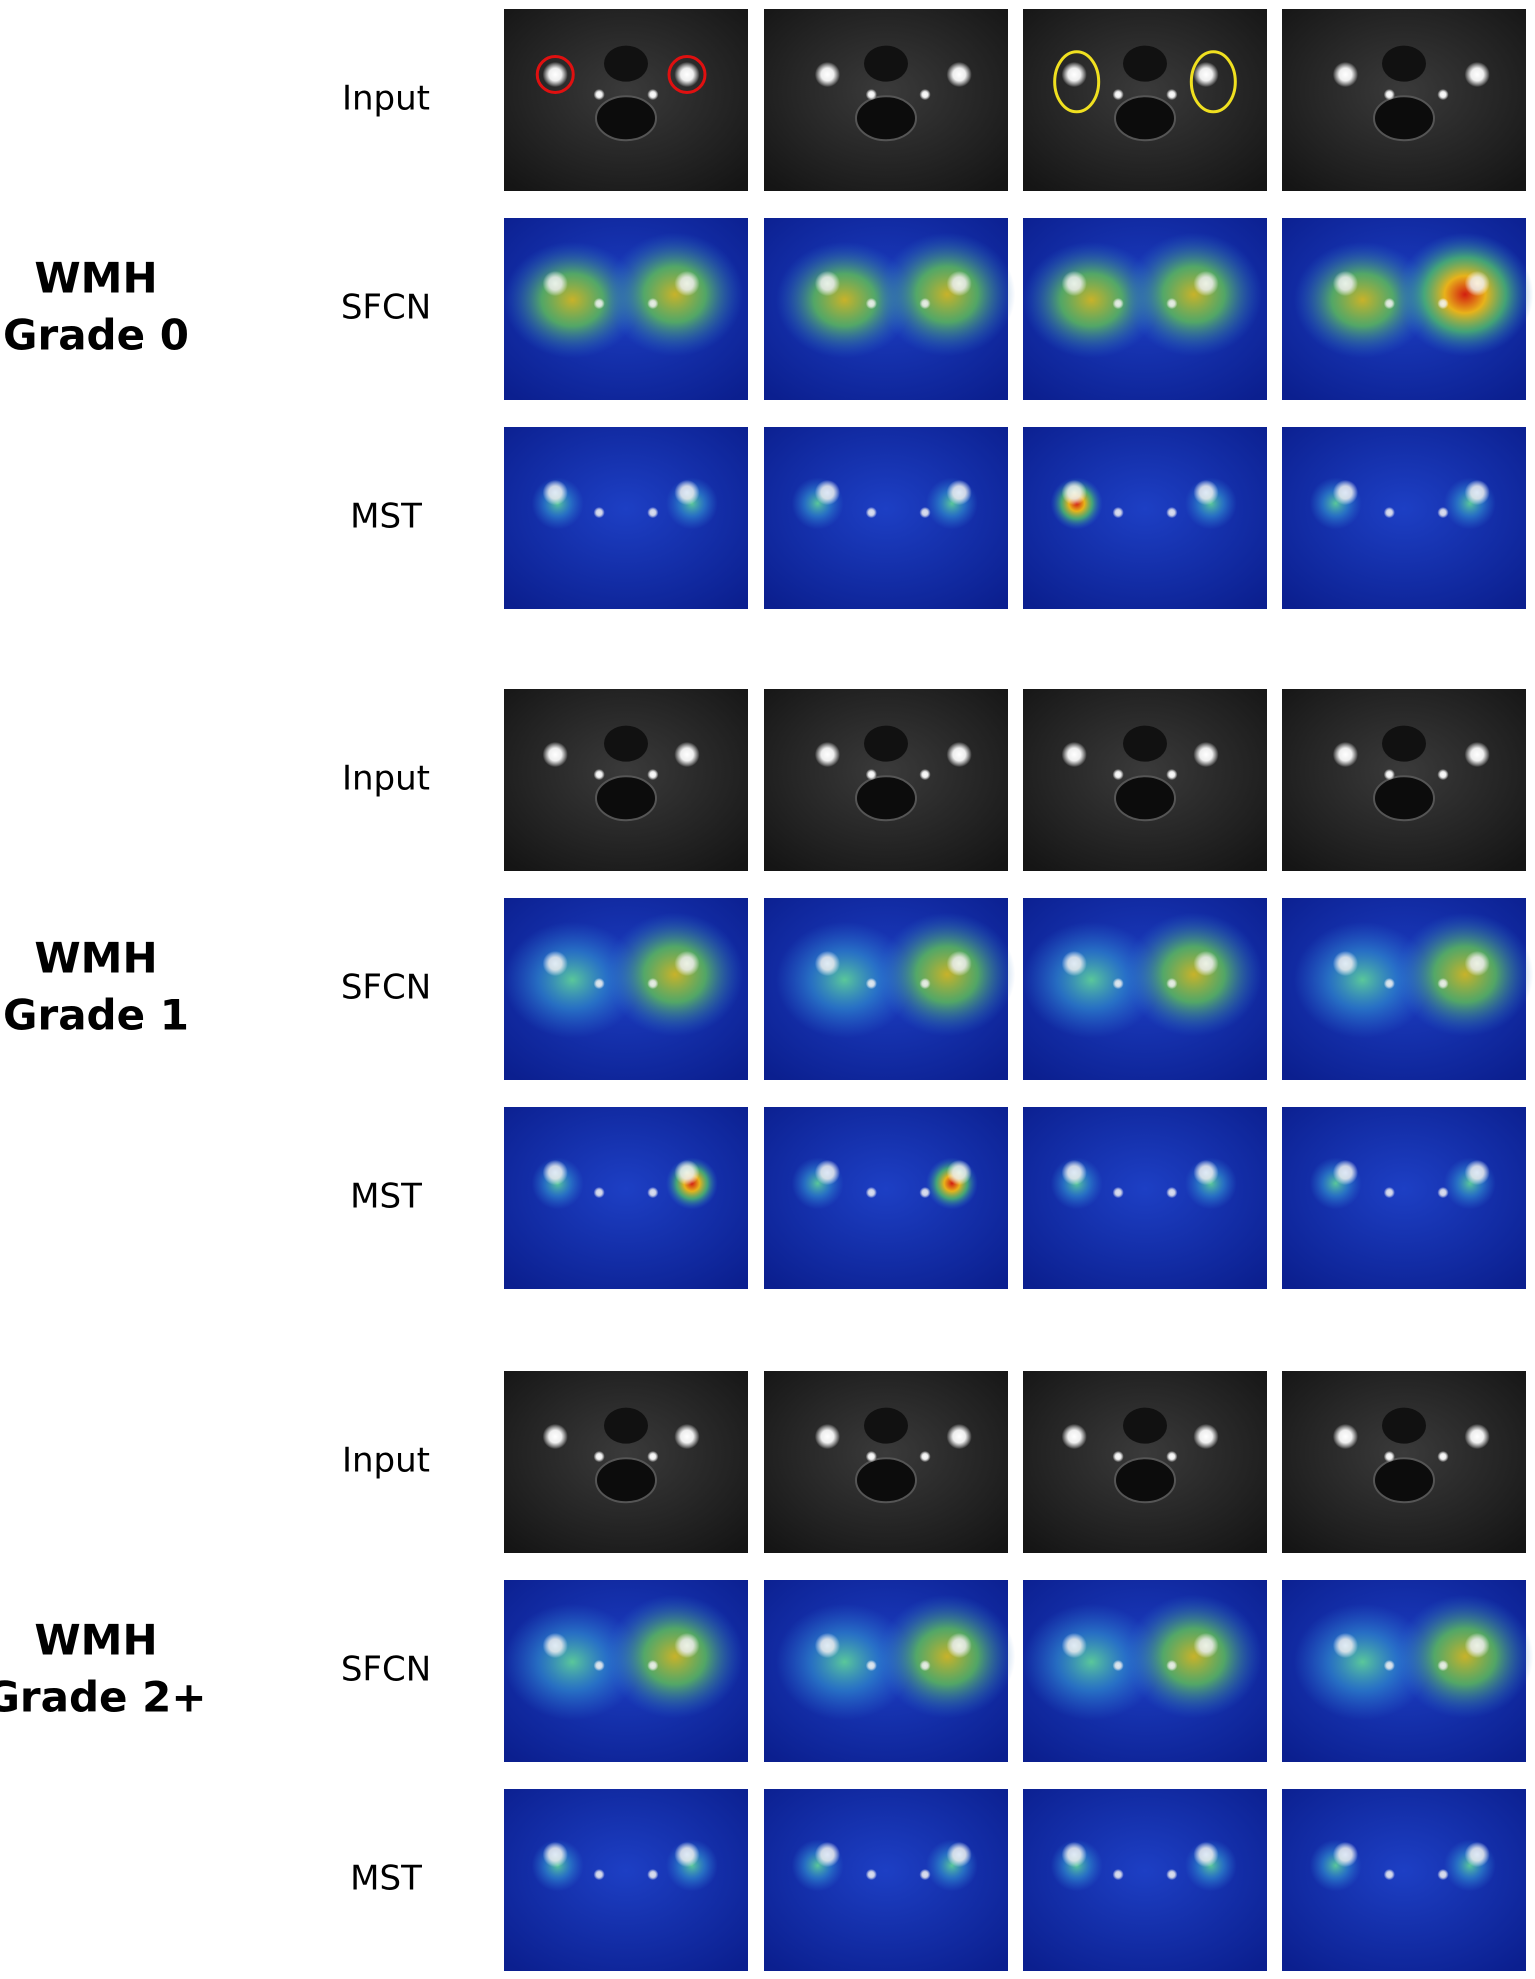 This screenshot has height=1979, width=1535. Describe the element at coordinates (103, 1697) in the screenshot. I see `group-title: Grade 2+` at that location.